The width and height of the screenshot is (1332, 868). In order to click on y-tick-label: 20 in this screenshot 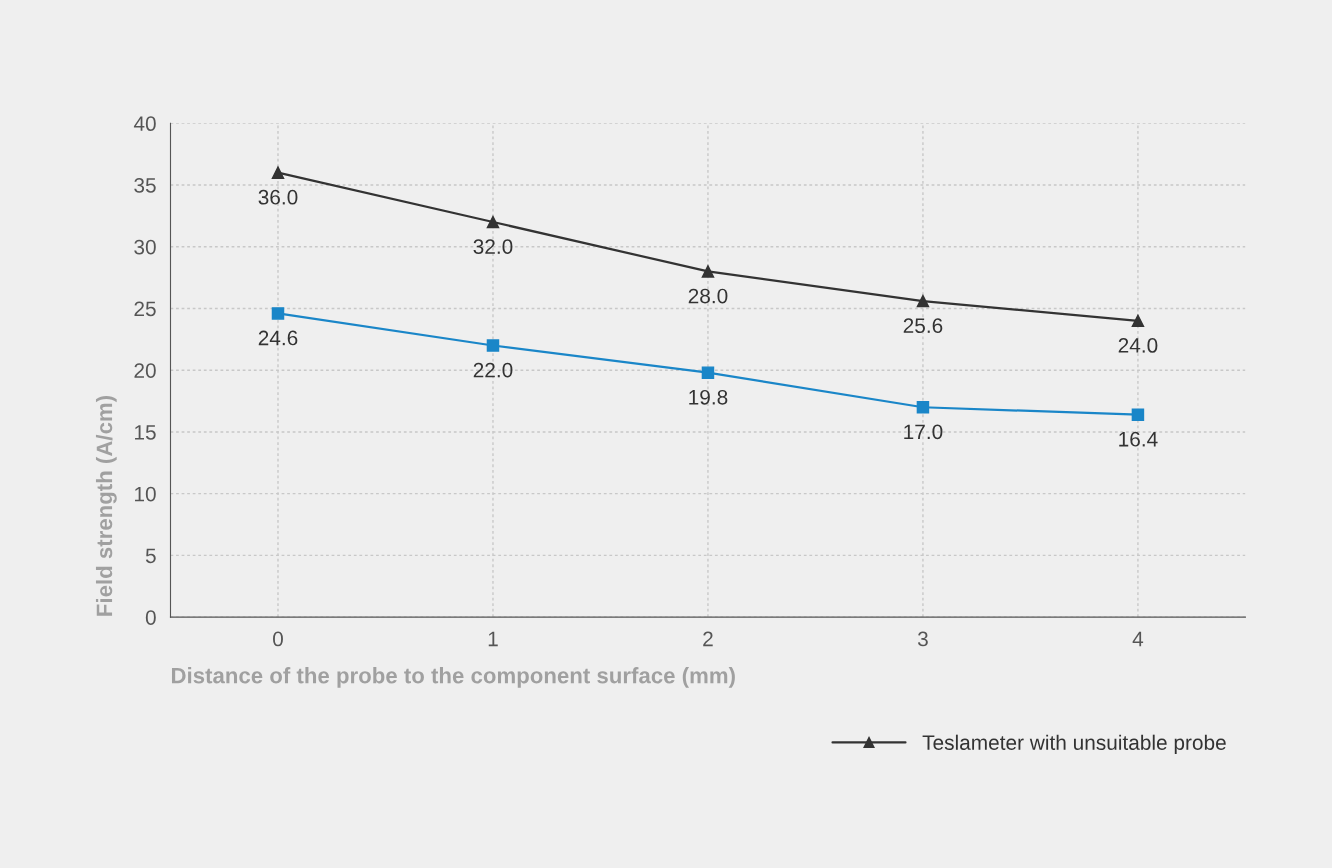, I will do `click(145, 370)`.